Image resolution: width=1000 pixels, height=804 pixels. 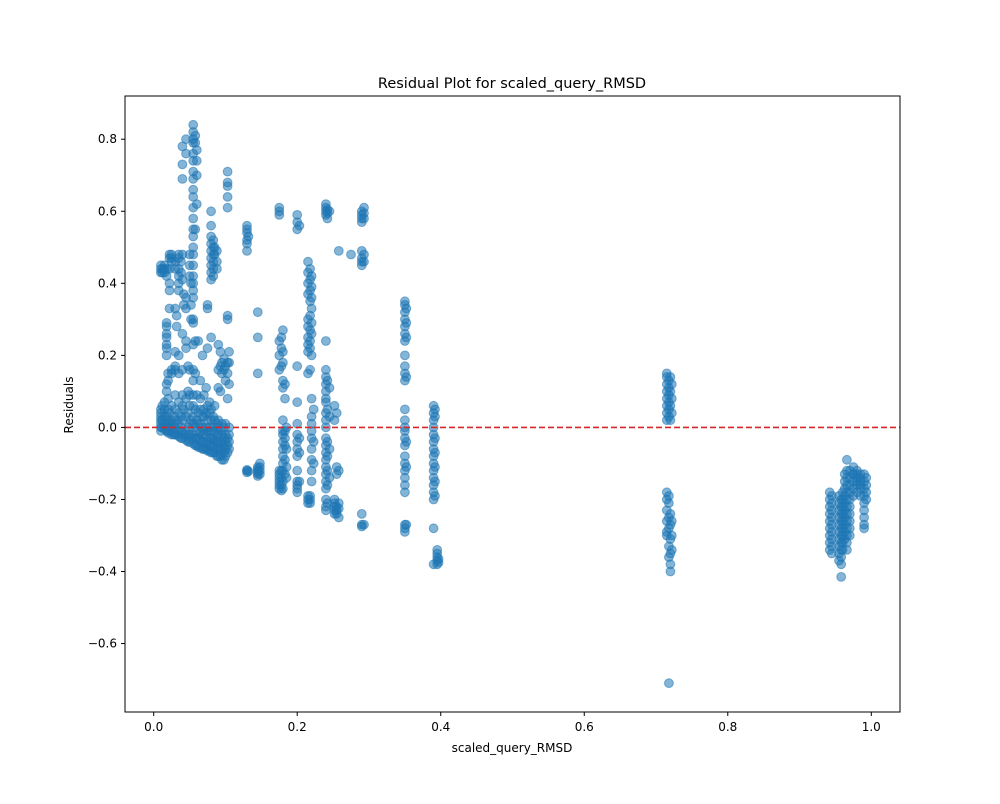 What do you see at coordinates (512, 84) in the screenshot?
I see `chart-title: Residual Plot for scaled_query_RMSD` at bounding box center [512, 84].